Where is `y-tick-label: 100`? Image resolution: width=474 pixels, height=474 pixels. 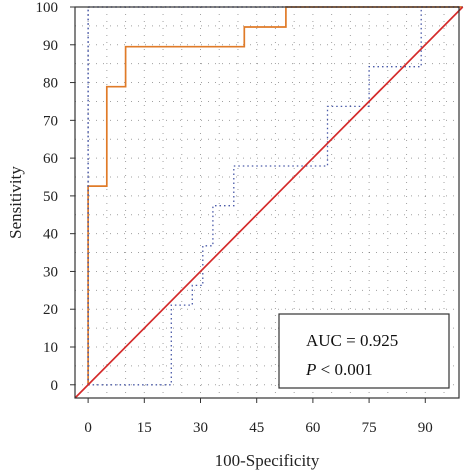
y-tick-label: 100 is located at coordinates (47, 8).